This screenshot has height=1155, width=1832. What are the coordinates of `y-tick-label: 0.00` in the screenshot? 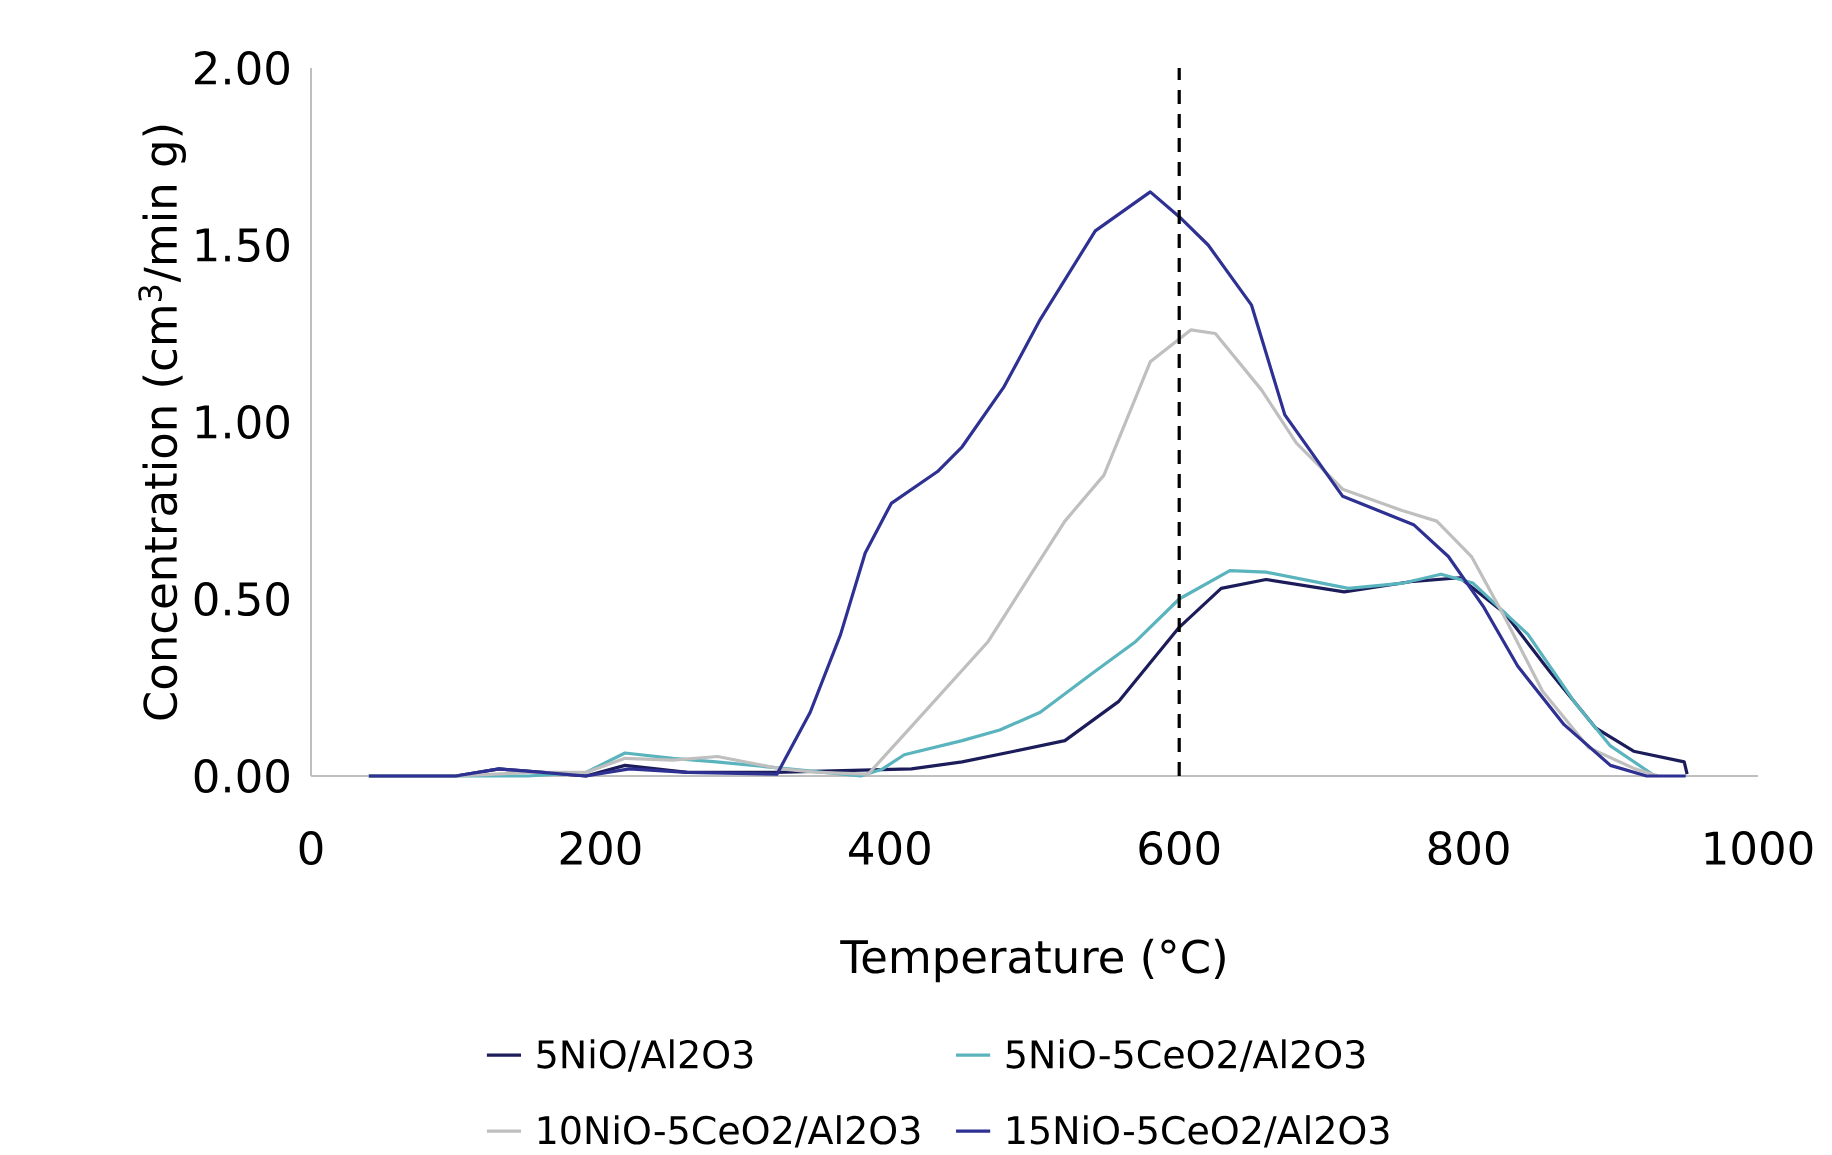 It's located at (241, 775).